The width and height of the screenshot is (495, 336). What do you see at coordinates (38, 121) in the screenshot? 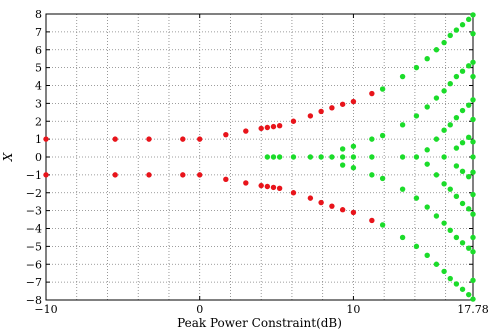
I see `y-tick-label: 2` at bounding box center [38, 121].